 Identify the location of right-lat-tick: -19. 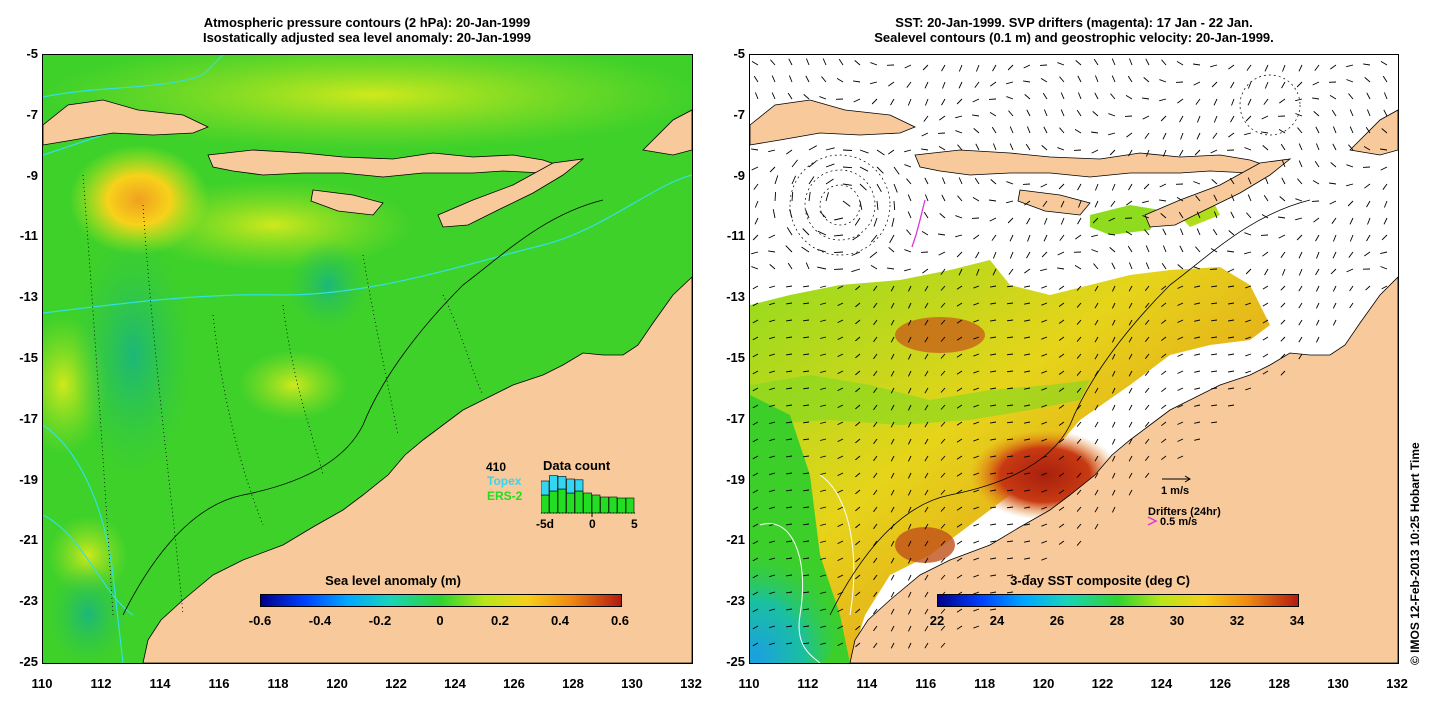
(735, 479).